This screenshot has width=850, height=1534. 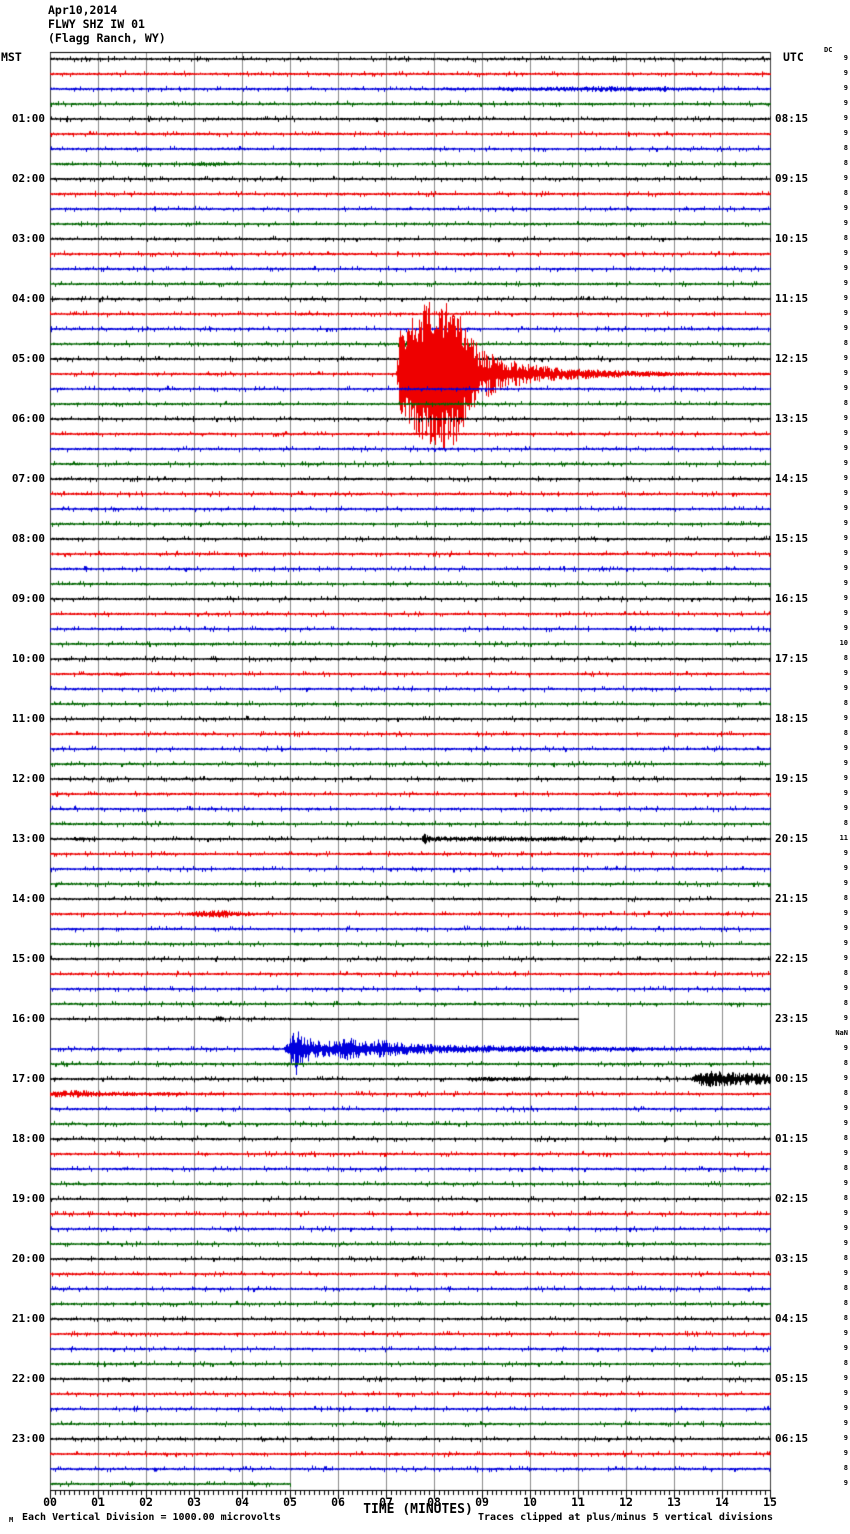 What do you see at coordinates (386, 1502) in the screenshot?
I see `x-tick-label: 07` at bounding box center [386, 1502].